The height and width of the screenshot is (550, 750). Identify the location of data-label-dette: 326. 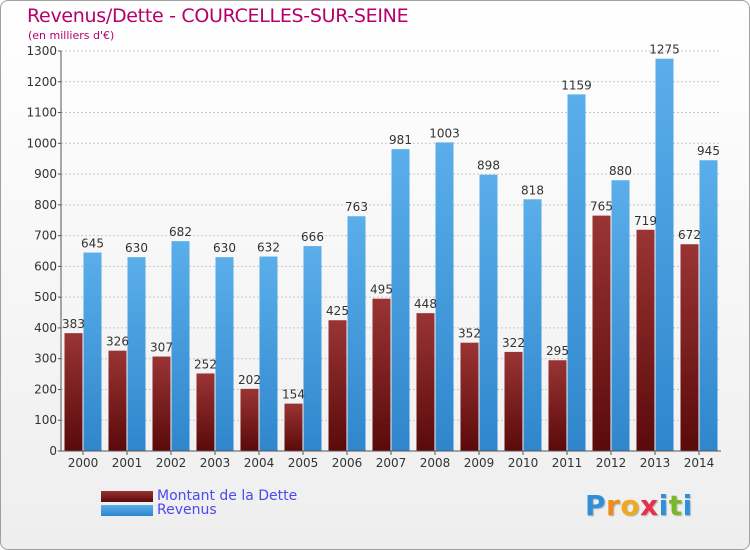
(117, 342).